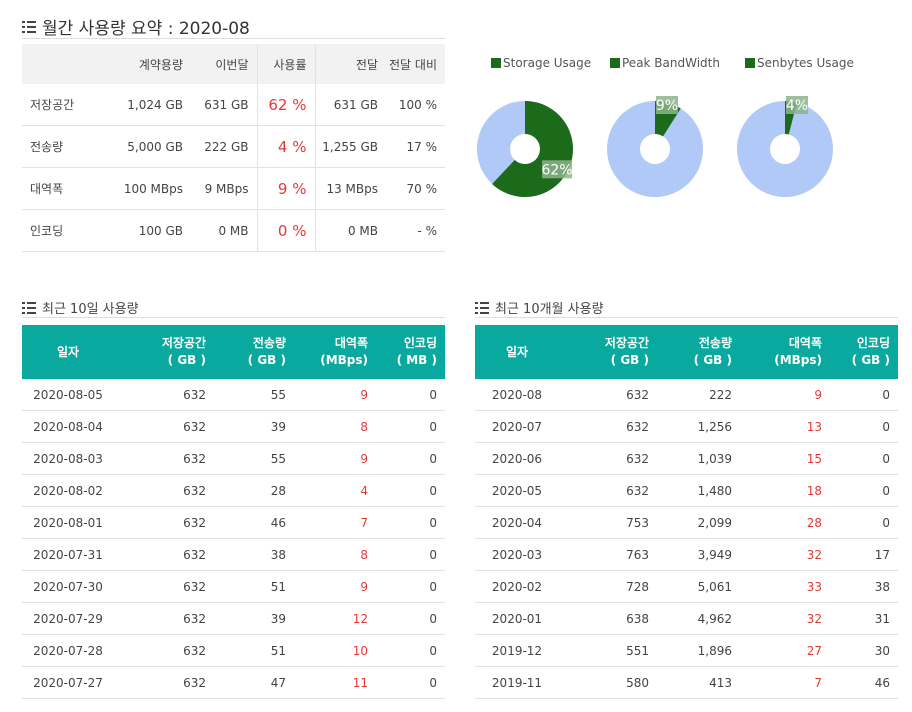 This screenshot has height=712, width=912. What do you see at coordinates (785, 458) in the screenshot?
I see `monthly-cell: 15` at bounding box center [785, 458].